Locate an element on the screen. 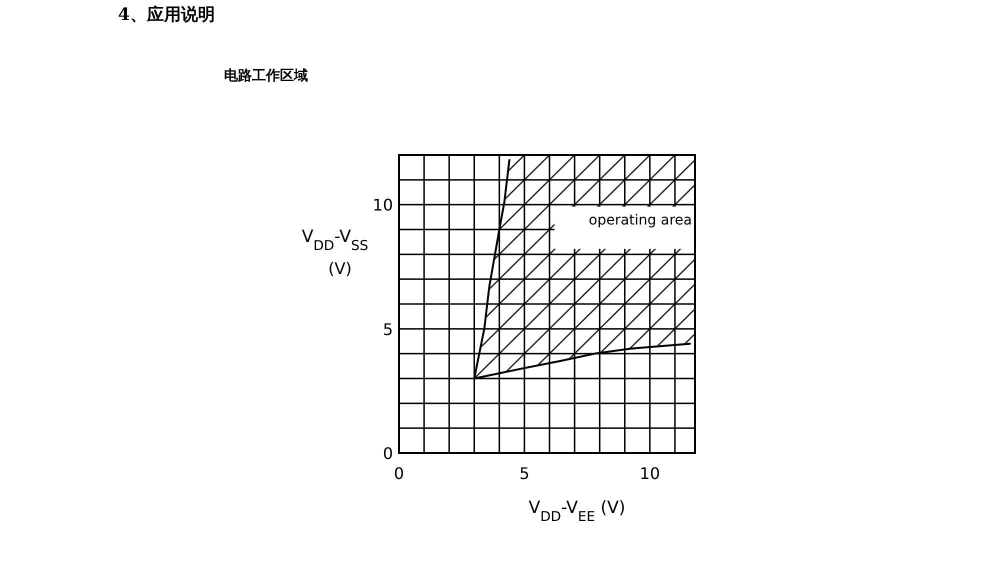 The image size is (991, 561). text: 4、应用说明 is located at coordinates (166, 15).